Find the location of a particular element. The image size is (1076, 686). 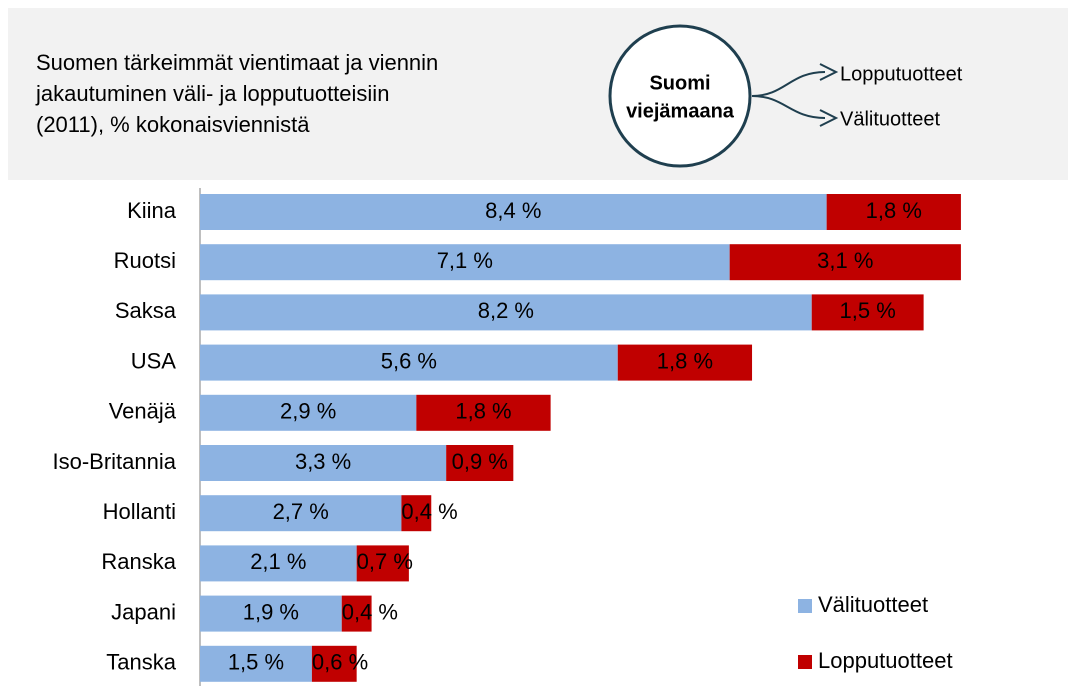

value-label: 2,1 % is located at coordinates (278, 561).